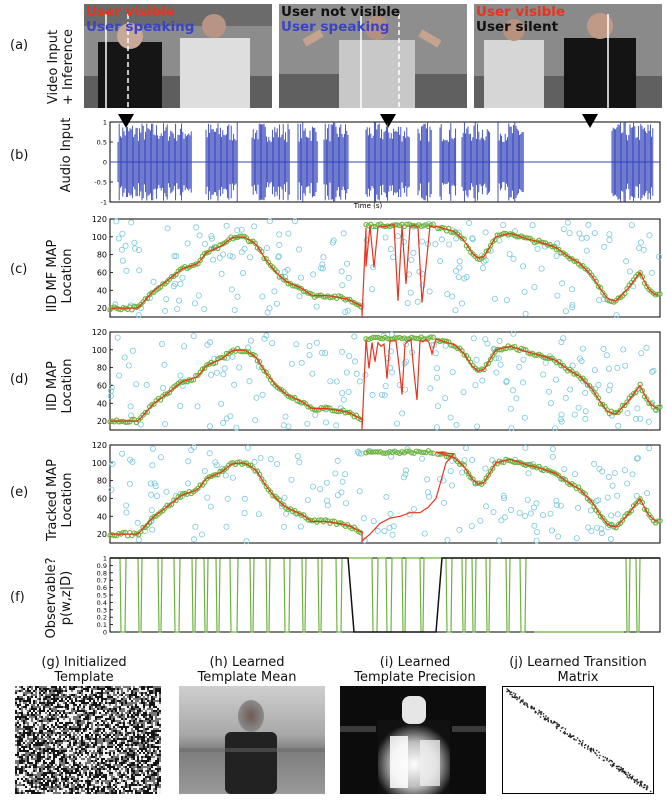 Image resolution: width=667 pixels, height=802 pixels. What do you see at coordinates (19, 269) in the screenshot?
I see `panel-c-label: (c)` at bounding box center [19, 269].